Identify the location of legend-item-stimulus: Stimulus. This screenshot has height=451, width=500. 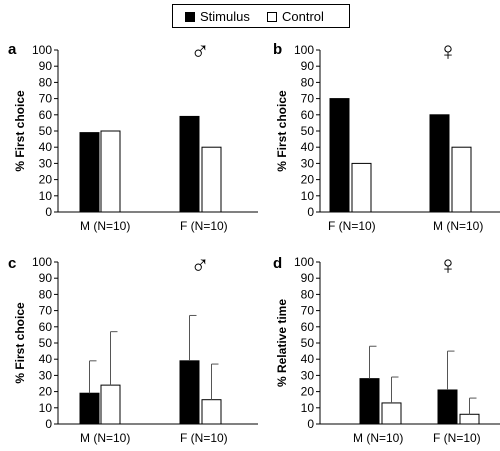
(217, 16).